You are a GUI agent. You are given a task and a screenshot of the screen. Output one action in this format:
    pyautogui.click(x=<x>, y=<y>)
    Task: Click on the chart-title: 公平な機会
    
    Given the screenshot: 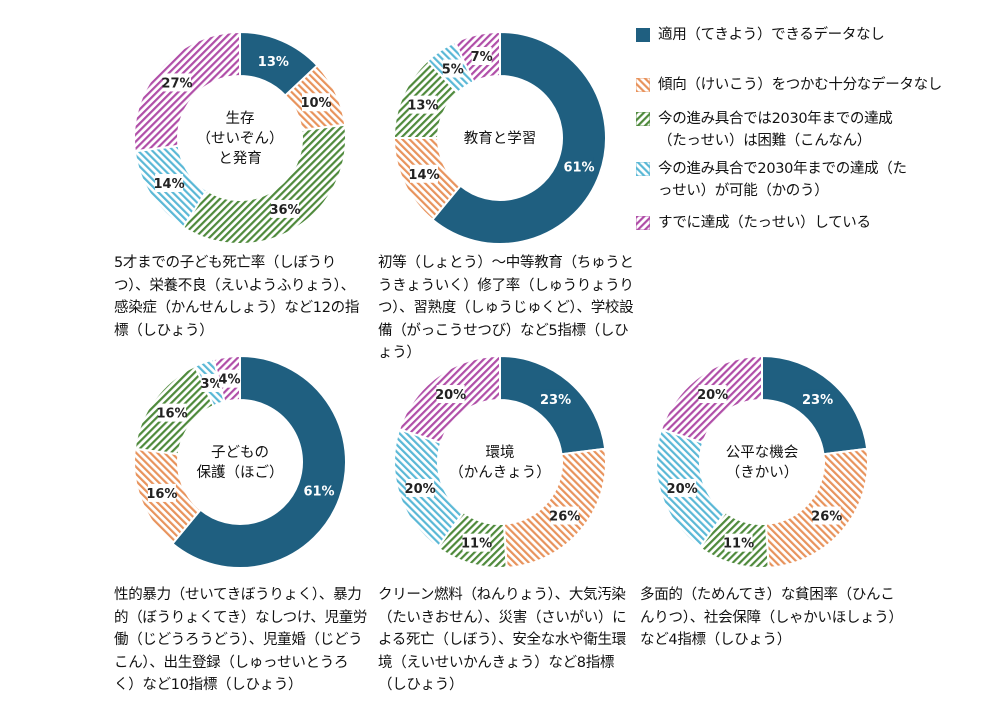 What is the action you would take?
    pyautogui.click(x=762, y=452)
    